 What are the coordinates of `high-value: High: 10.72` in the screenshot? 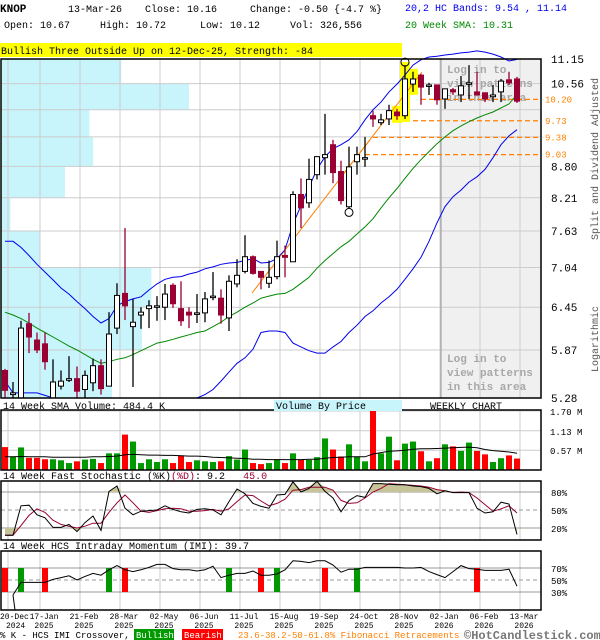 It's located at (133, 26).